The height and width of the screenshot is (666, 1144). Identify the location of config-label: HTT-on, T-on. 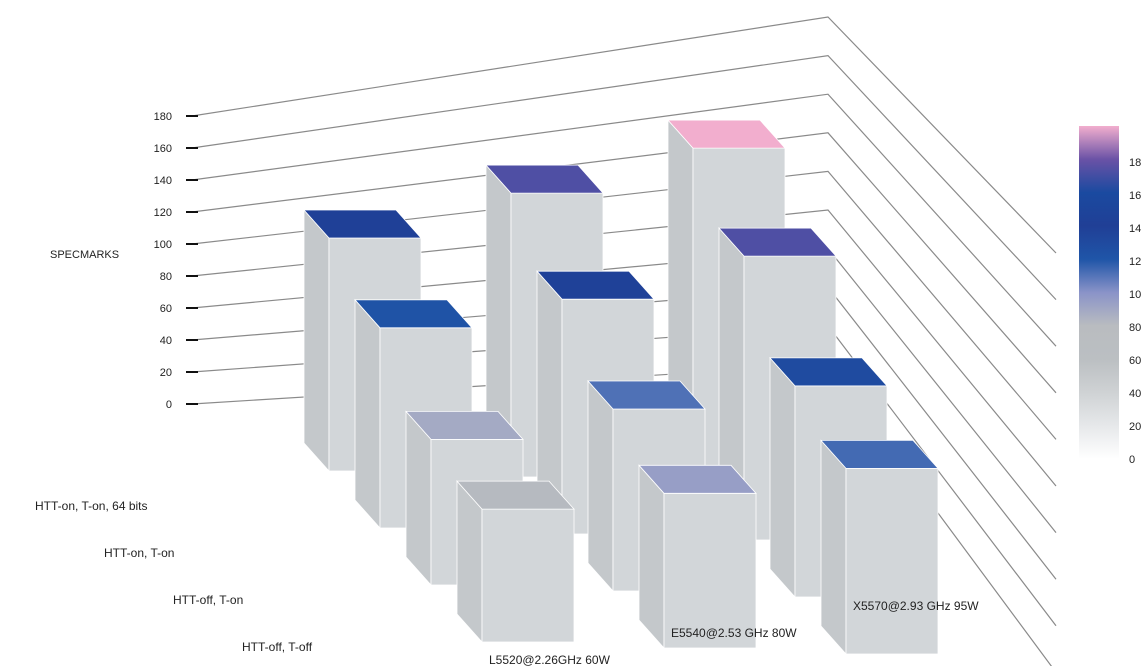
(139, 553).